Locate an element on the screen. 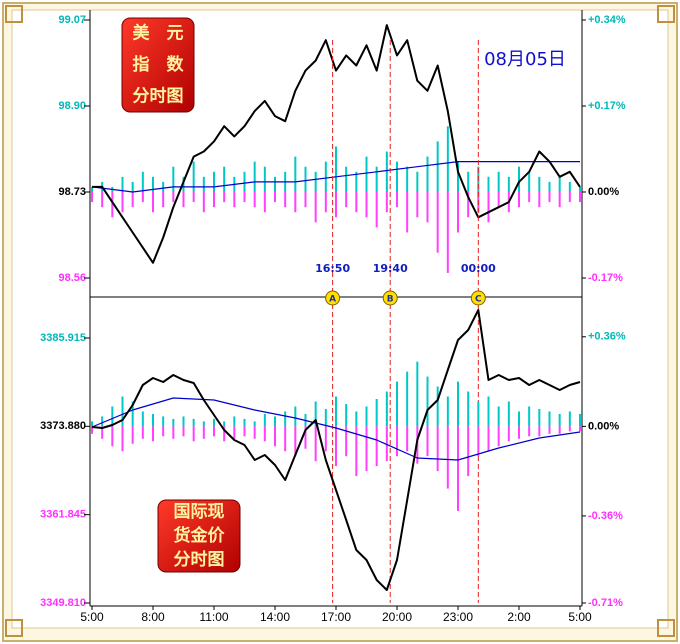 The image size is (680, 644). date-label: 08月05日 is located at coordinates (525, 59).